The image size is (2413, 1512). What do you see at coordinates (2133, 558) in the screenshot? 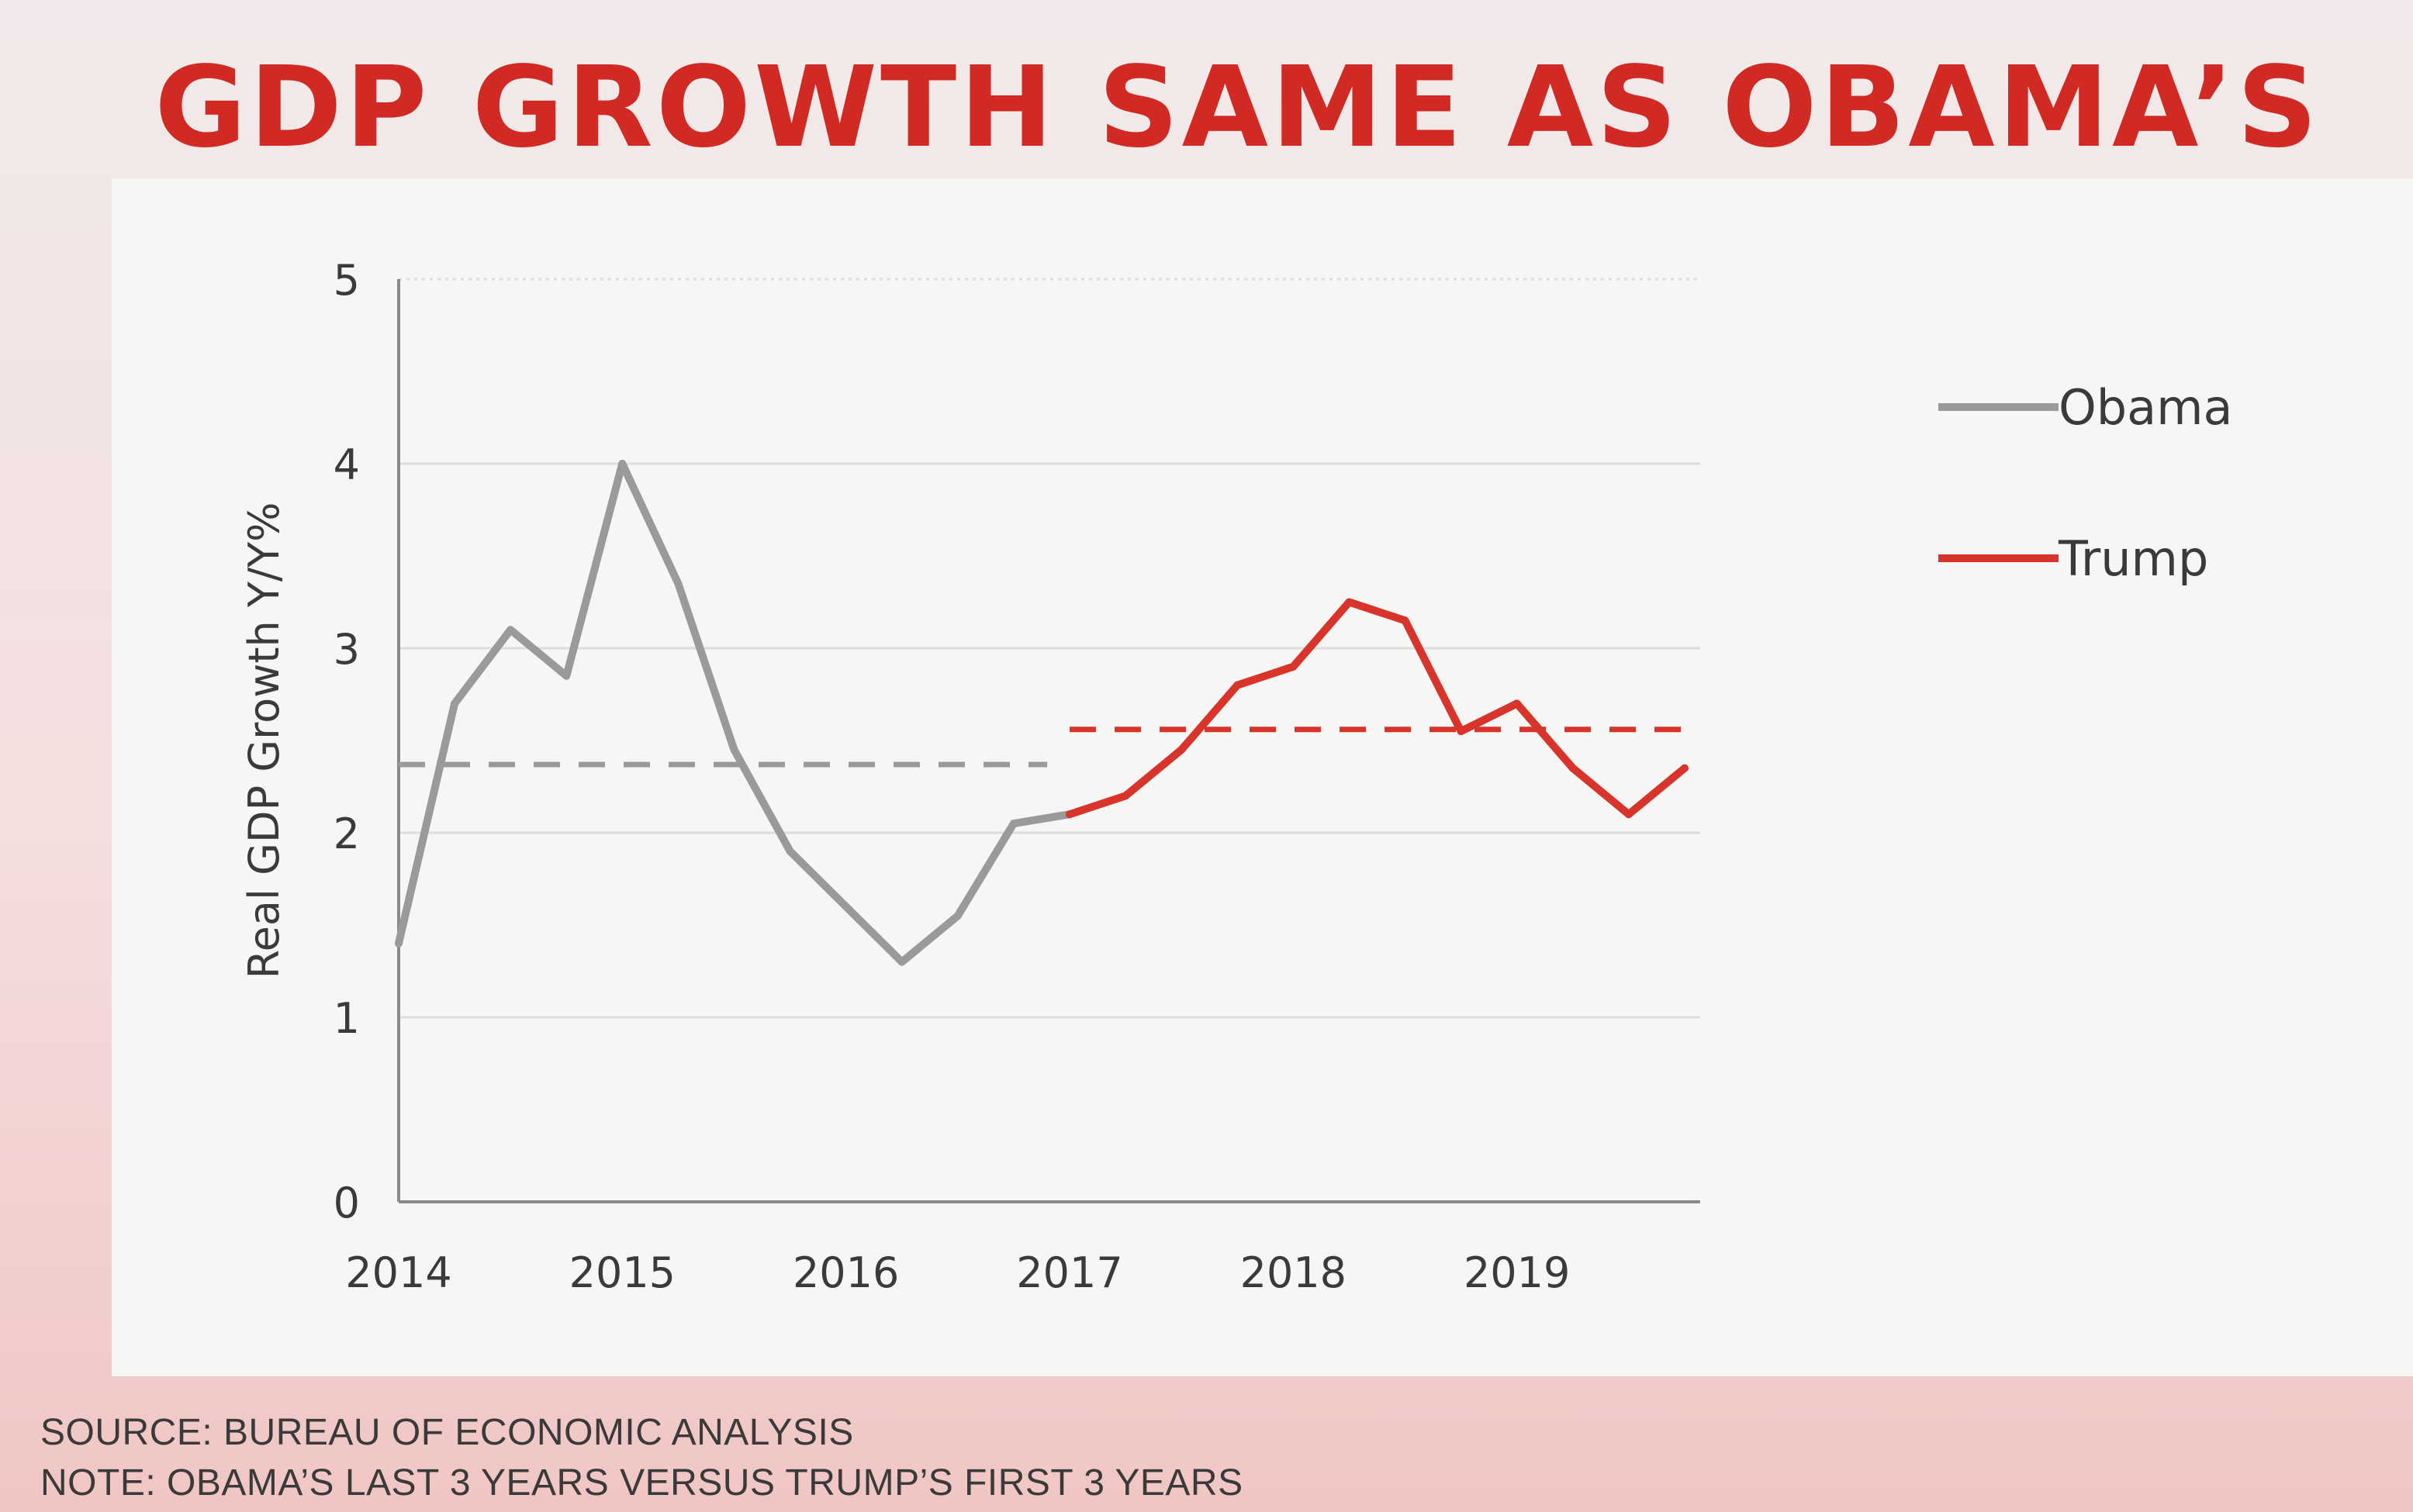
I see `legend-label-trump: Trump` at bounding box center [2133, 558].